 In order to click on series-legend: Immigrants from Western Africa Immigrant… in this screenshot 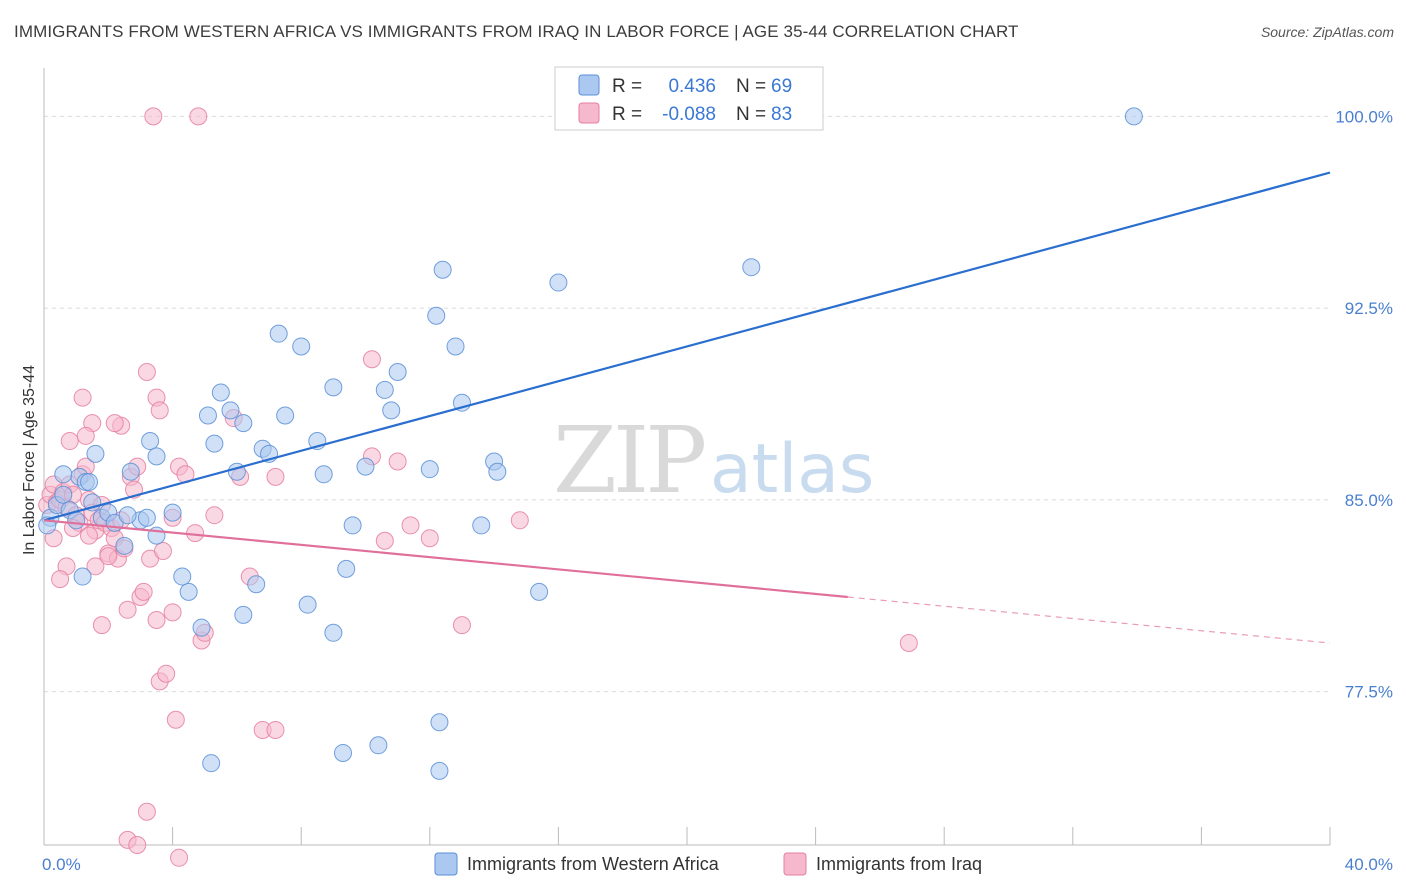, I will do `click(708, 864)`.